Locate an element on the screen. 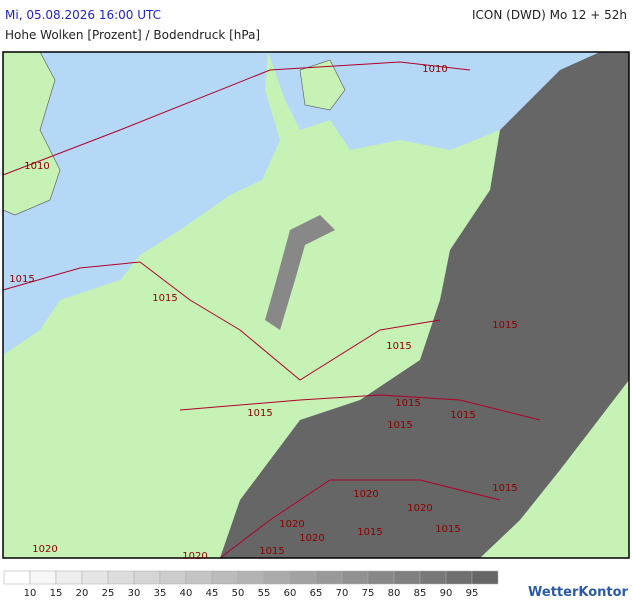 The image size is (633, 604). denmark is located at coordinates (322, 85).